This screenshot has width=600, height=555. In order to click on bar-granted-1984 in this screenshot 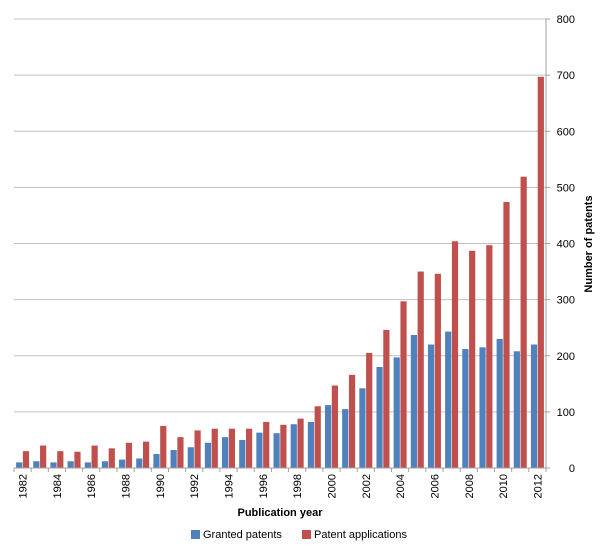, I will do `click(53, 465)`.